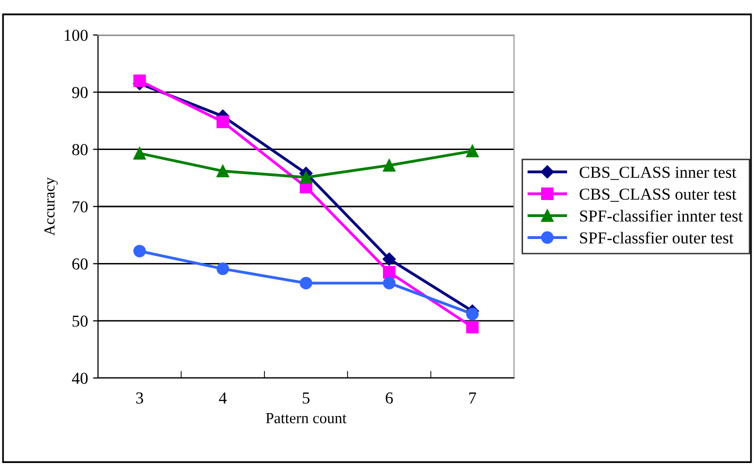  I want to click on x-axis-title: Pattern count, so click(306, 418).